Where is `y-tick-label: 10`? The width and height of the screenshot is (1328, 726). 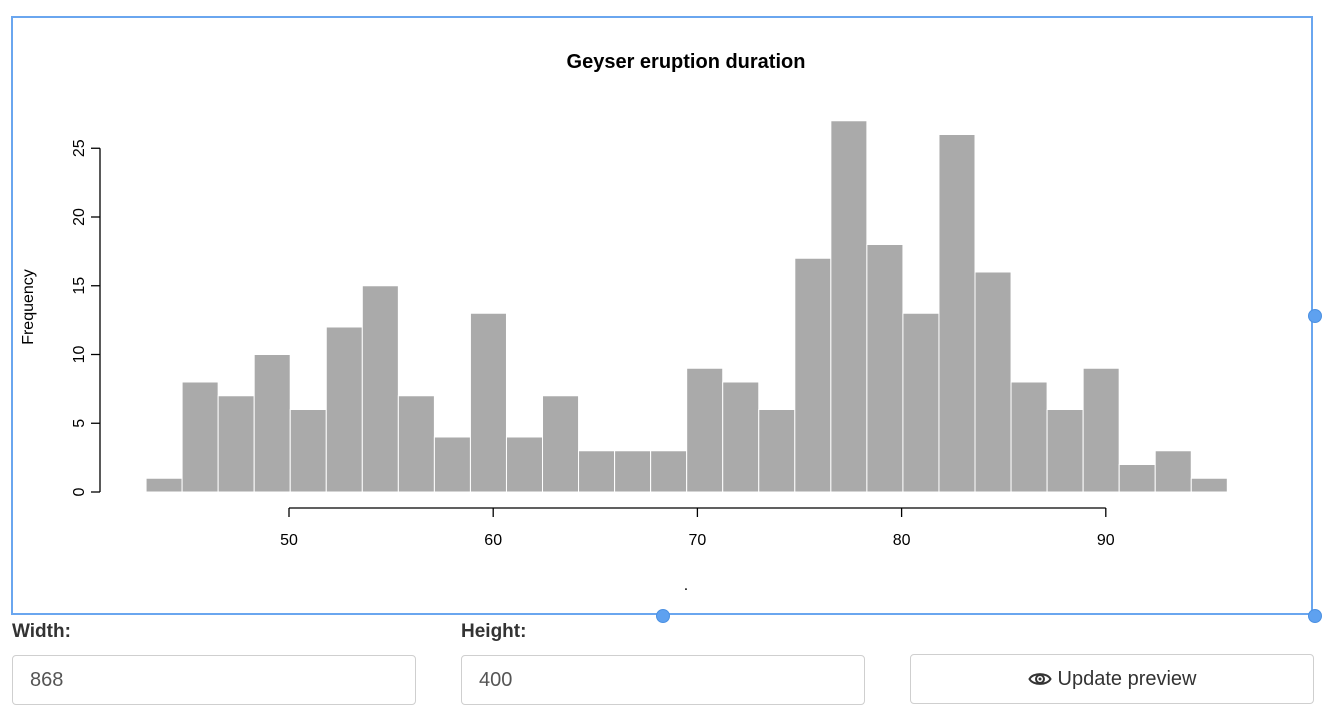 y-tick-label: 10 is located at coordinates (79, 355).